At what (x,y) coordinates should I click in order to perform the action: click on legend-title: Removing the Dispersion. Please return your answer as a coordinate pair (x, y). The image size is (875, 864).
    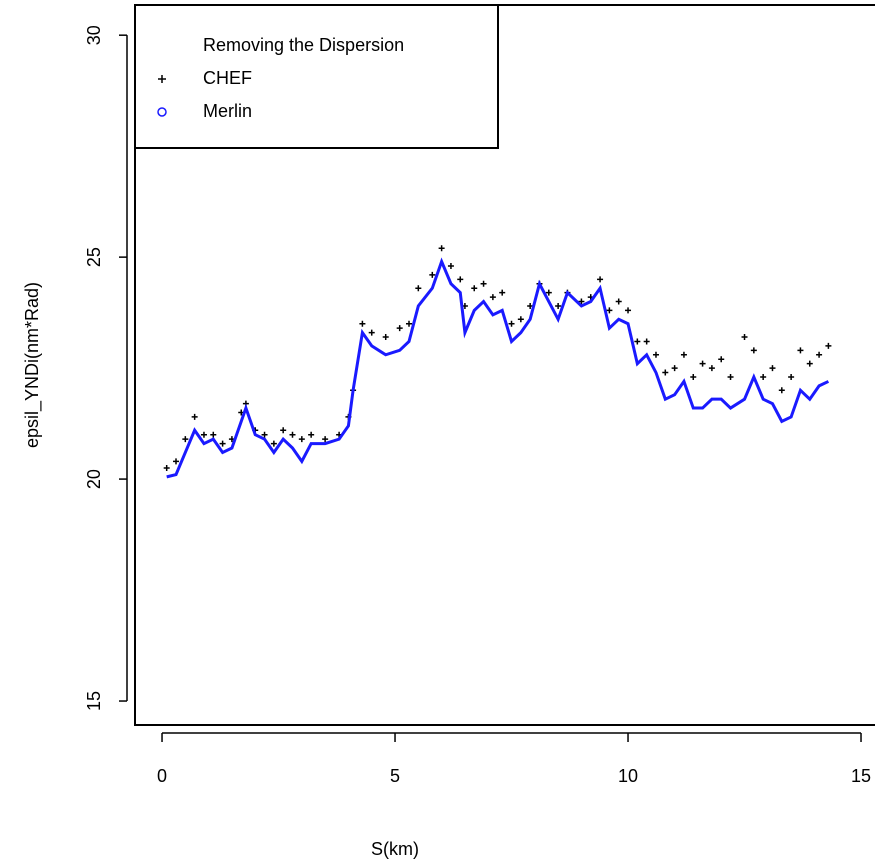
    Looking at the image, I should click on (303, 45).